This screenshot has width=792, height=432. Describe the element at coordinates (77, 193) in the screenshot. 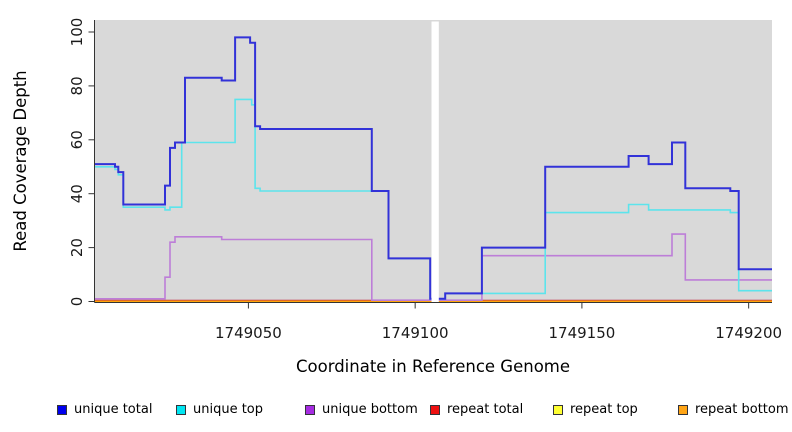

I see `y-tick-label: 40` at that location.